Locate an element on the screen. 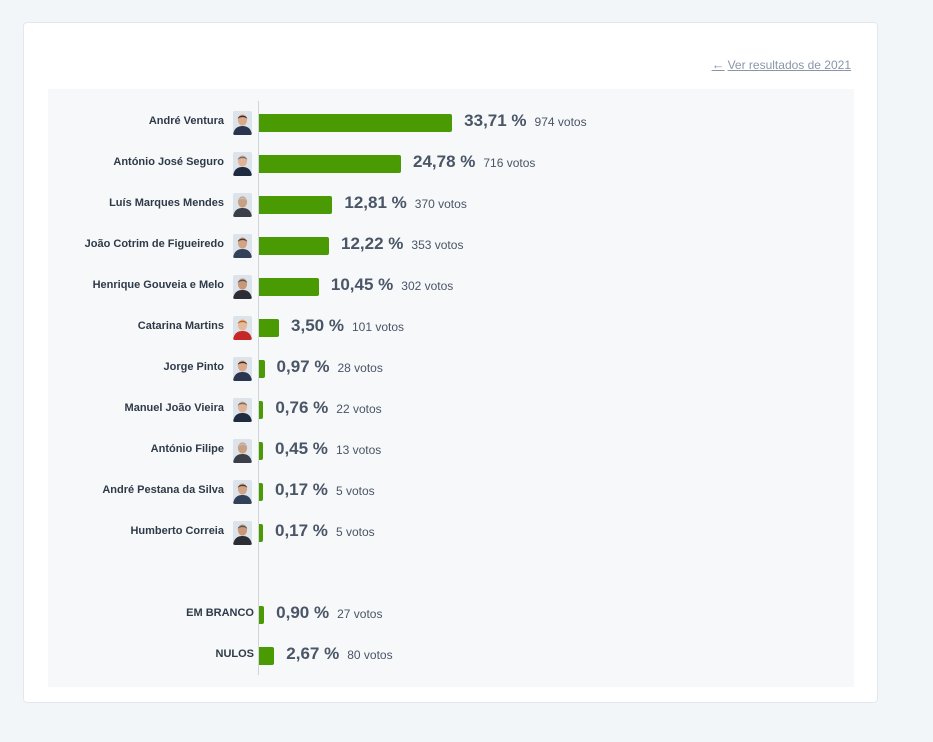  result-name: António José Seguro is located at coordinates (168, 162).